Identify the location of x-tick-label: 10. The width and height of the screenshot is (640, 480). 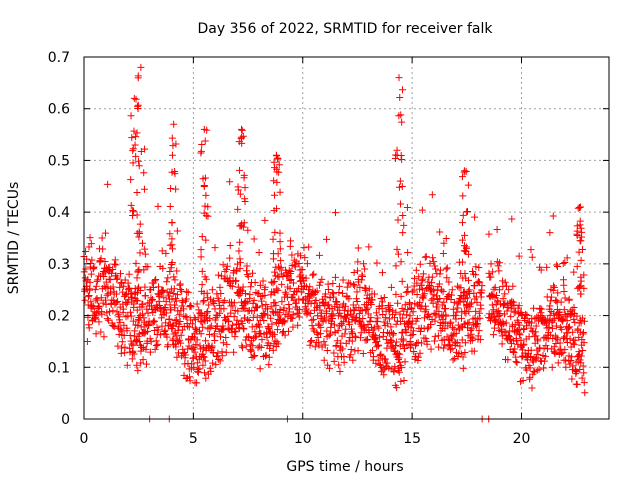
(303, 439).